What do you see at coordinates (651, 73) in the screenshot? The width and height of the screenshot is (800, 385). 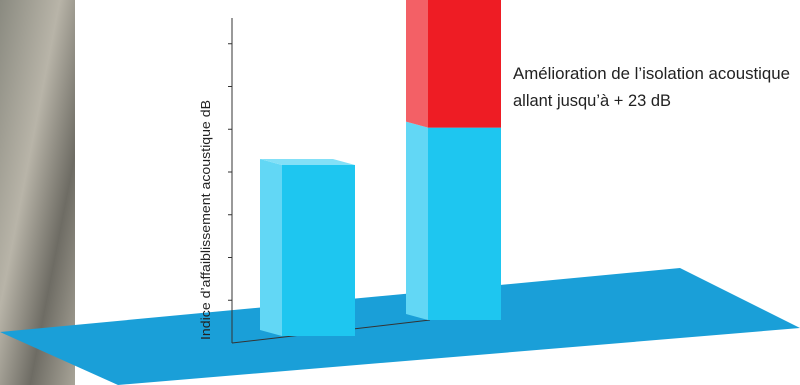 I see `annotation: Amélioration de l’isolation acoustique` at bounding box center [651, 73].